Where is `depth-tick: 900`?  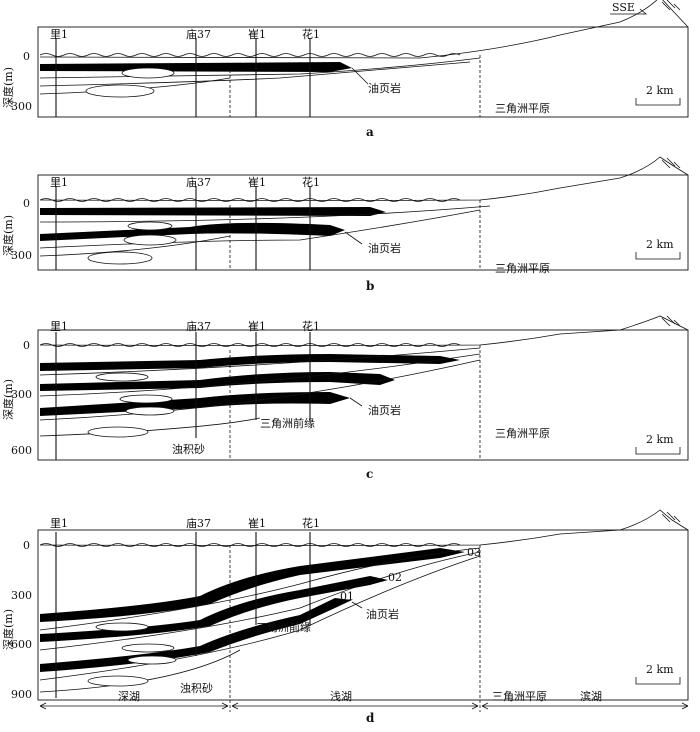 depth-tick: 900 is located at coordinates (21, 694).